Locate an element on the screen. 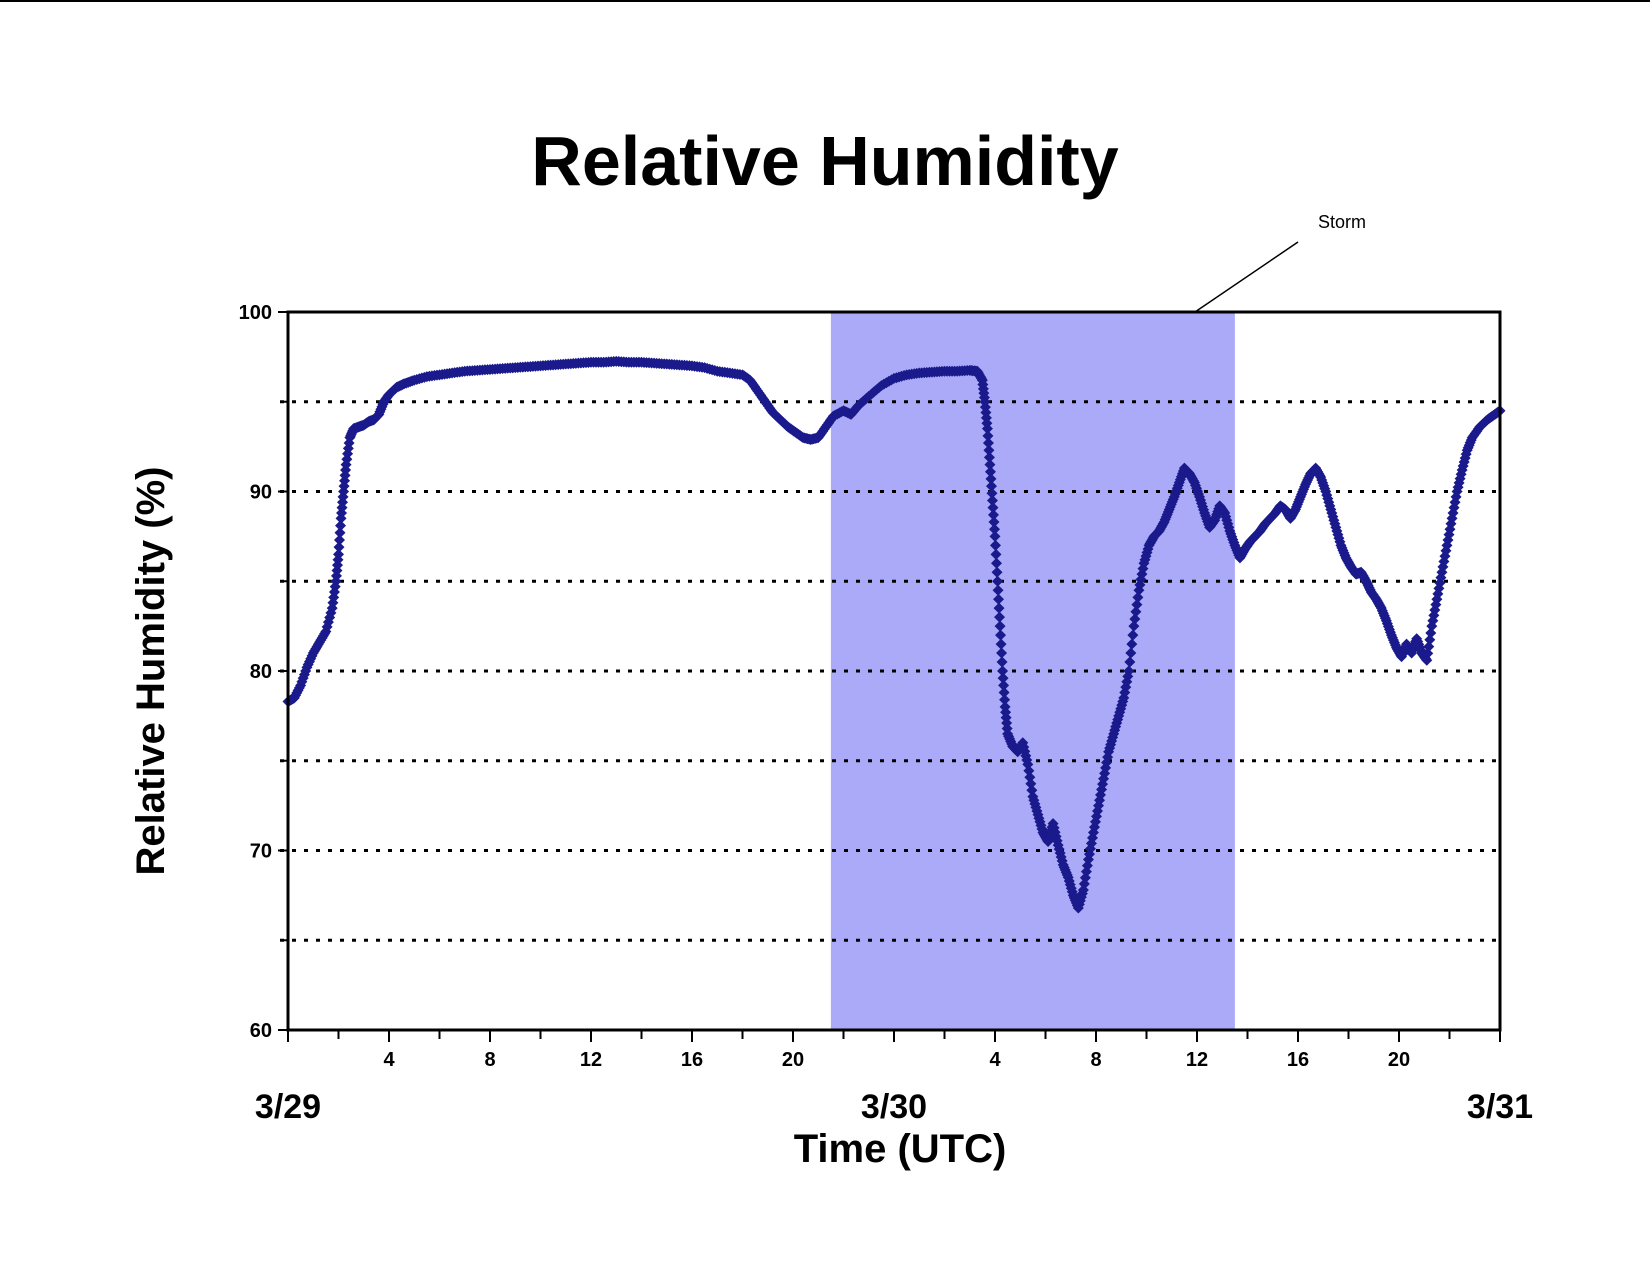  x-axis-title: Time (UTC) is located at coordinates (900, 1149).